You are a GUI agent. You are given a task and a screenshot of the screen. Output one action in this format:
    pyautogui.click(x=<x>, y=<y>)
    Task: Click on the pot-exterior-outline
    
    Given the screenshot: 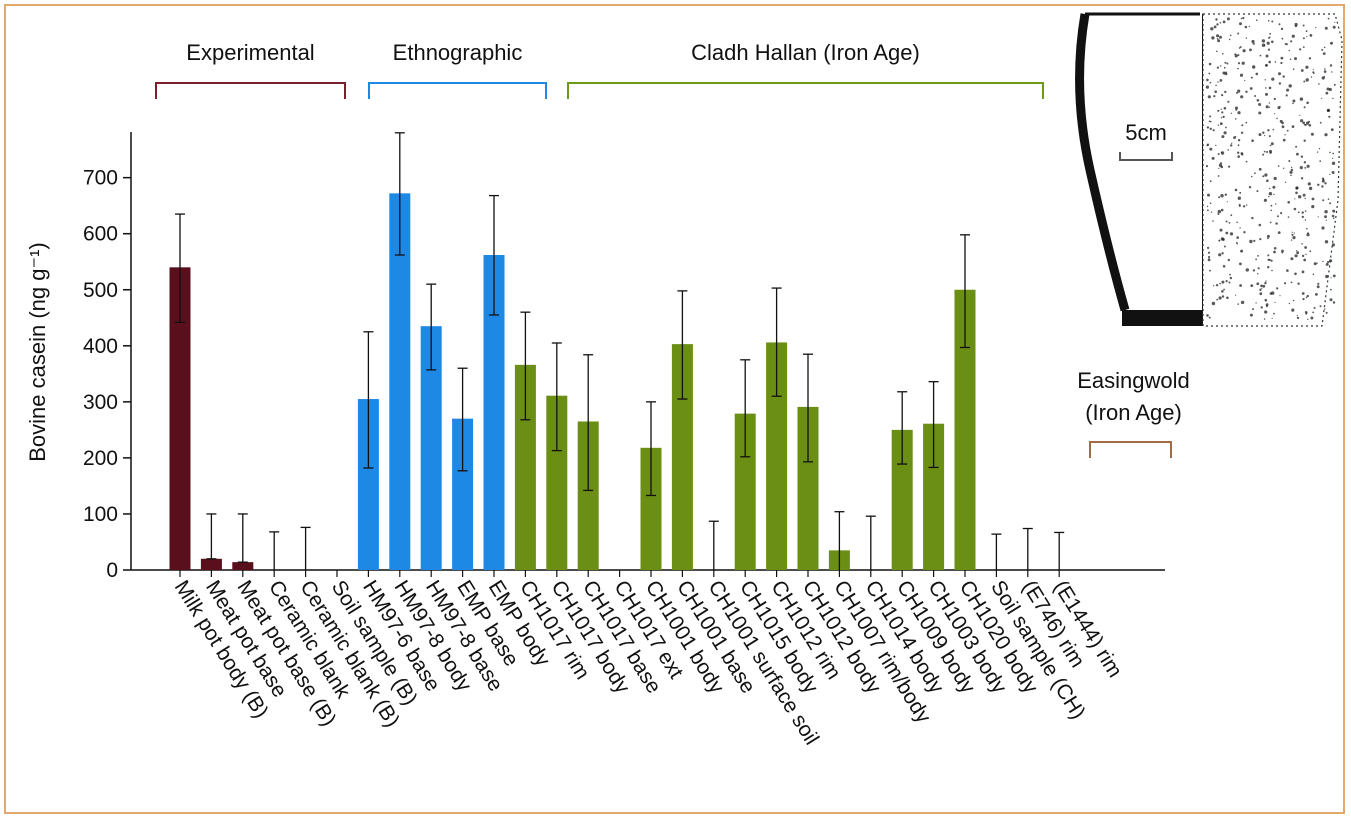 What is the action you would take?
    pyautogui.click(x=1272, y=170)
    